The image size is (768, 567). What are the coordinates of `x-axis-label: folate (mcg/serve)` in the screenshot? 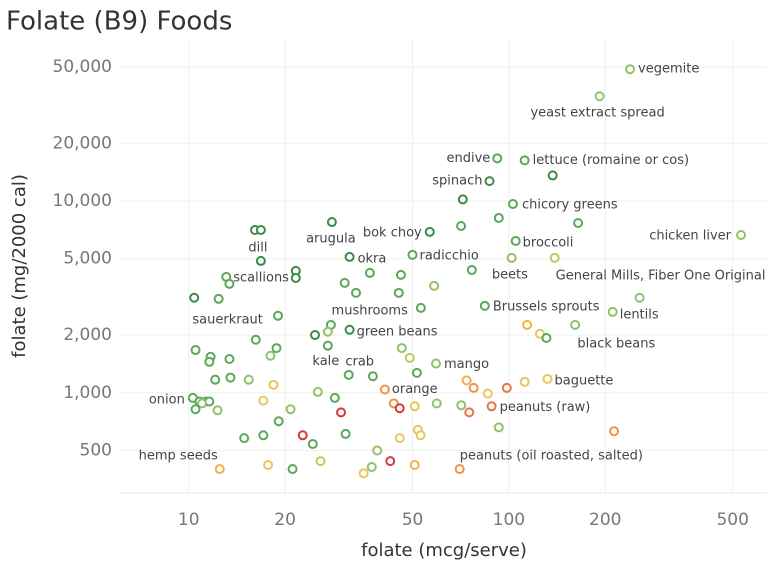 It's located at (444, 550).